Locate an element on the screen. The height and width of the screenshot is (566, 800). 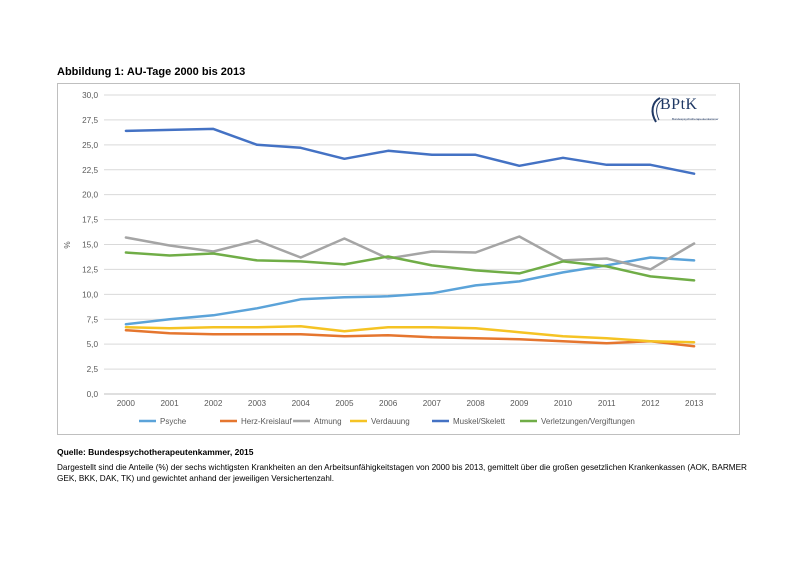
x-tick-label: 2010 is located at coordinates (563, 403).